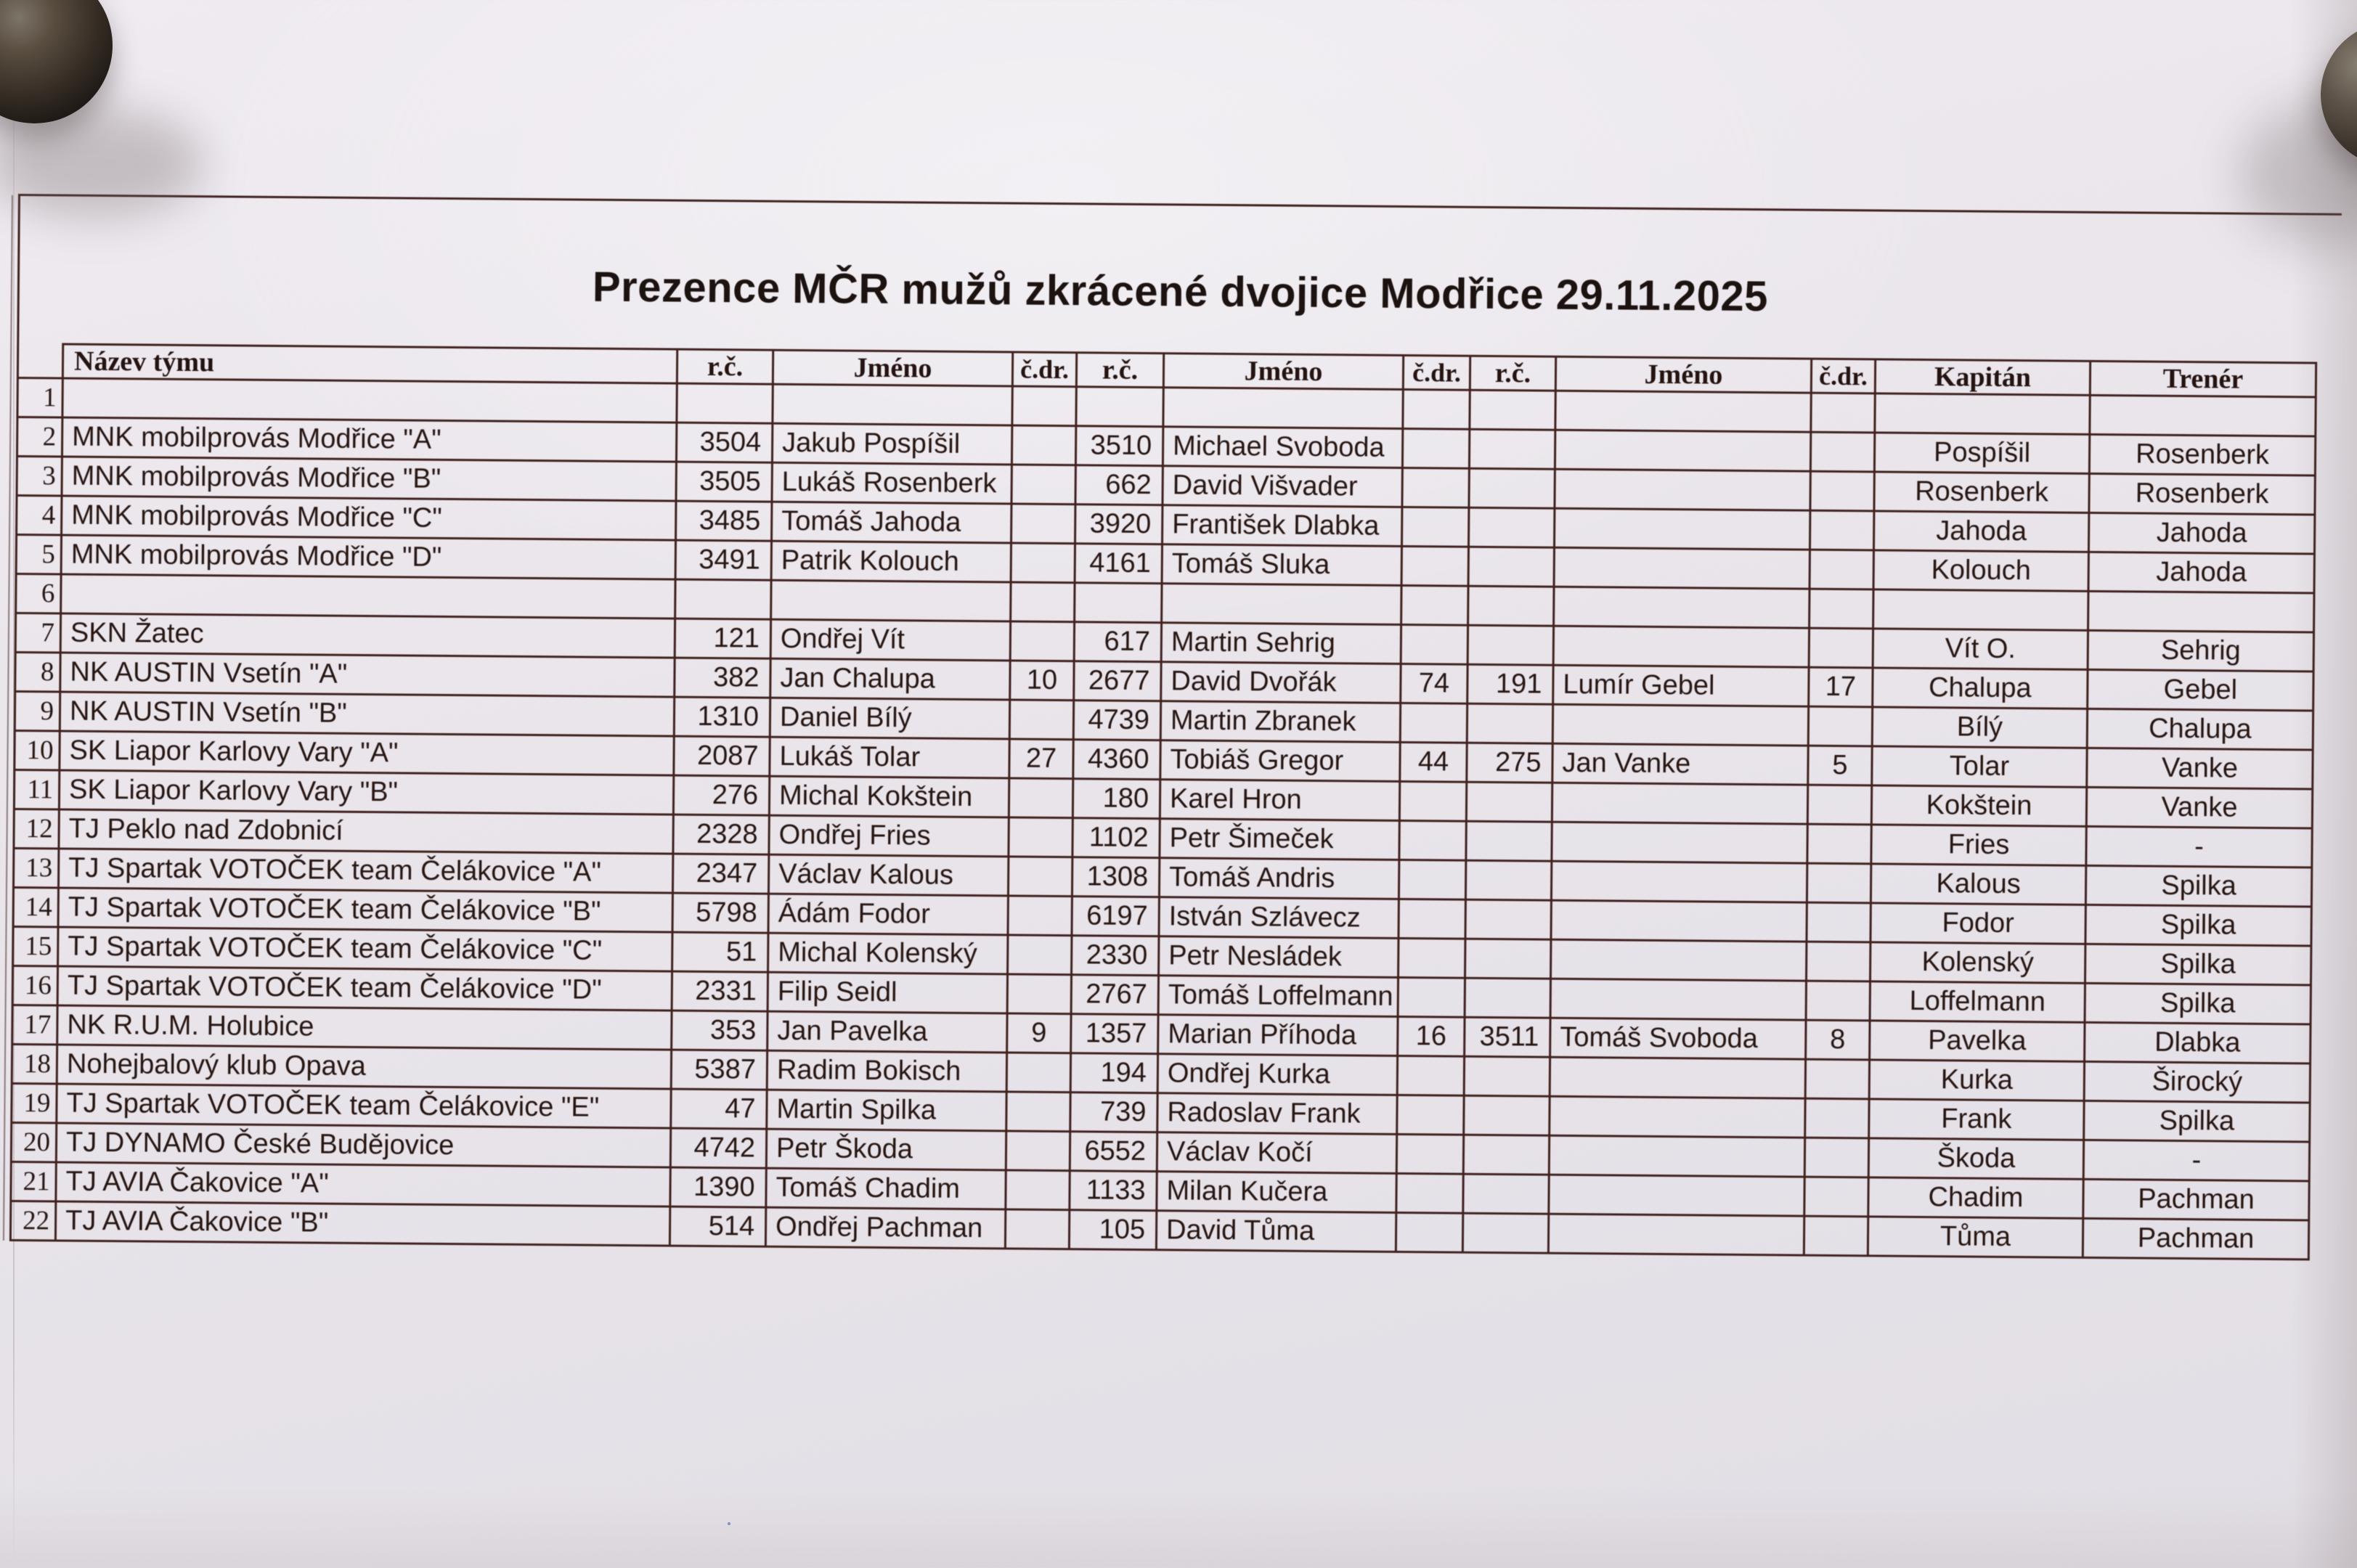  I want to click on table-cell: Lukáš Tolar, so click(889, 758).